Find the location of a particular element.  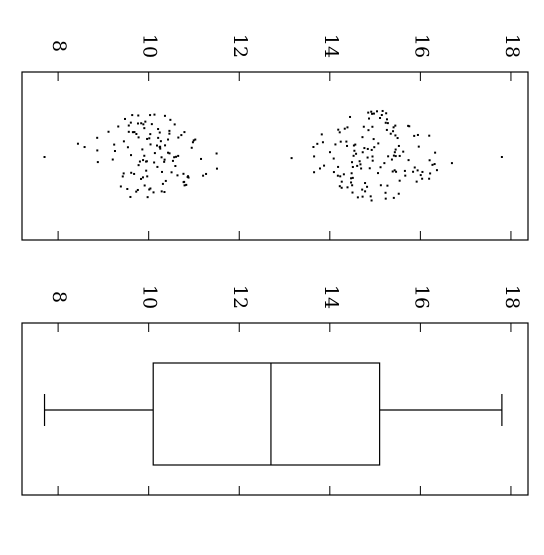

strip-point-extreme is located at coordinates (501, 157).